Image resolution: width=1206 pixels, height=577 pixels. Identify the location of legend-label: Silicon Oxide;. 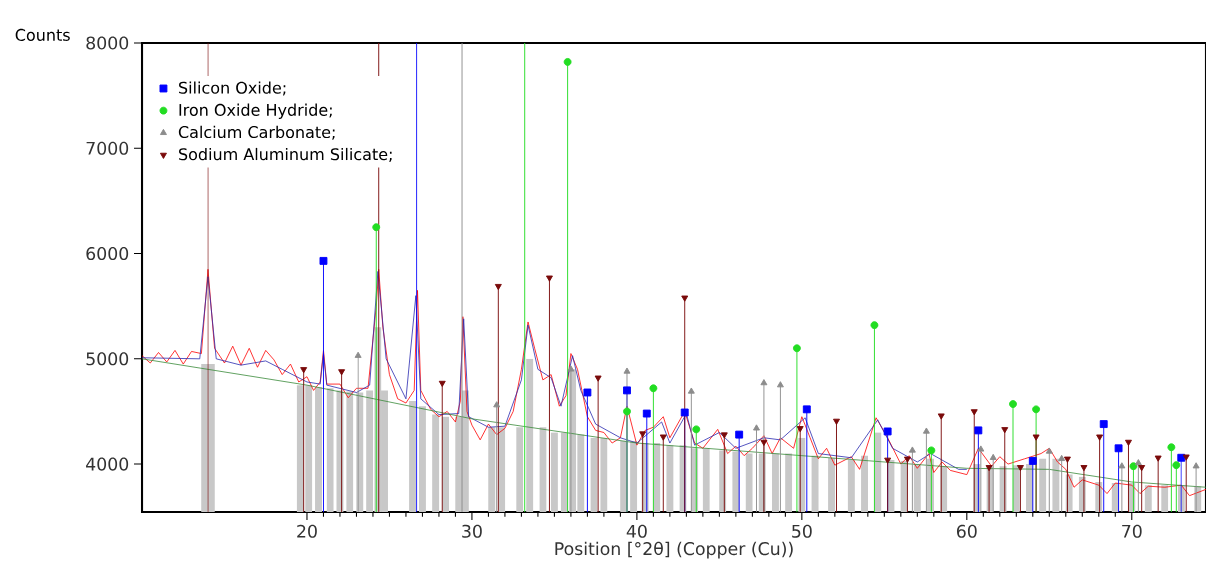
(232, 88).